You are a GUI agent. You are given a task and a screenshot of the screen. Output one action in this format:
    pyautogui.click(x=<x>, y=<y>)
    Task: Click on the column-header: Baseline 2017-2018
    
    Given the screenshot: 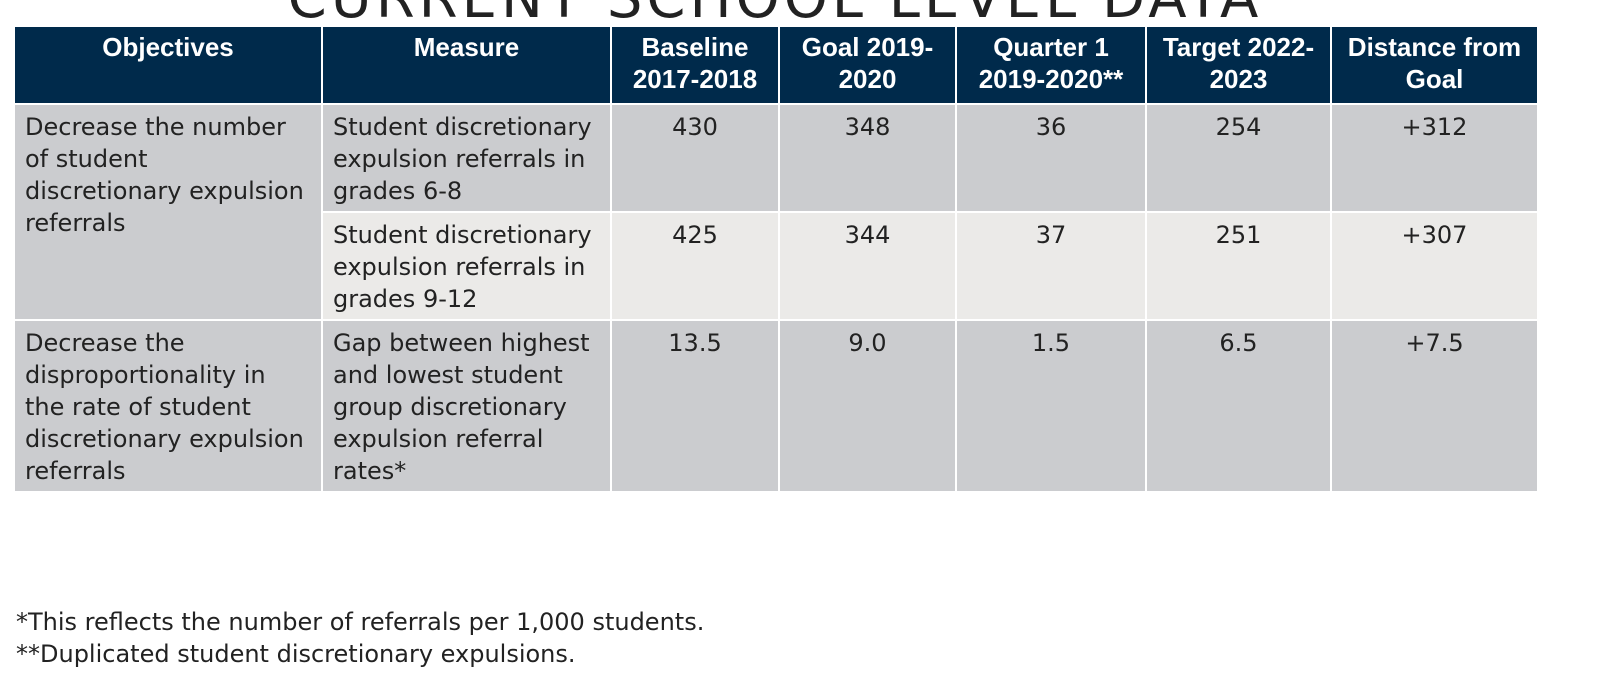 What is the action you would take?
    pyautogui.click(x=695, y=65)
    